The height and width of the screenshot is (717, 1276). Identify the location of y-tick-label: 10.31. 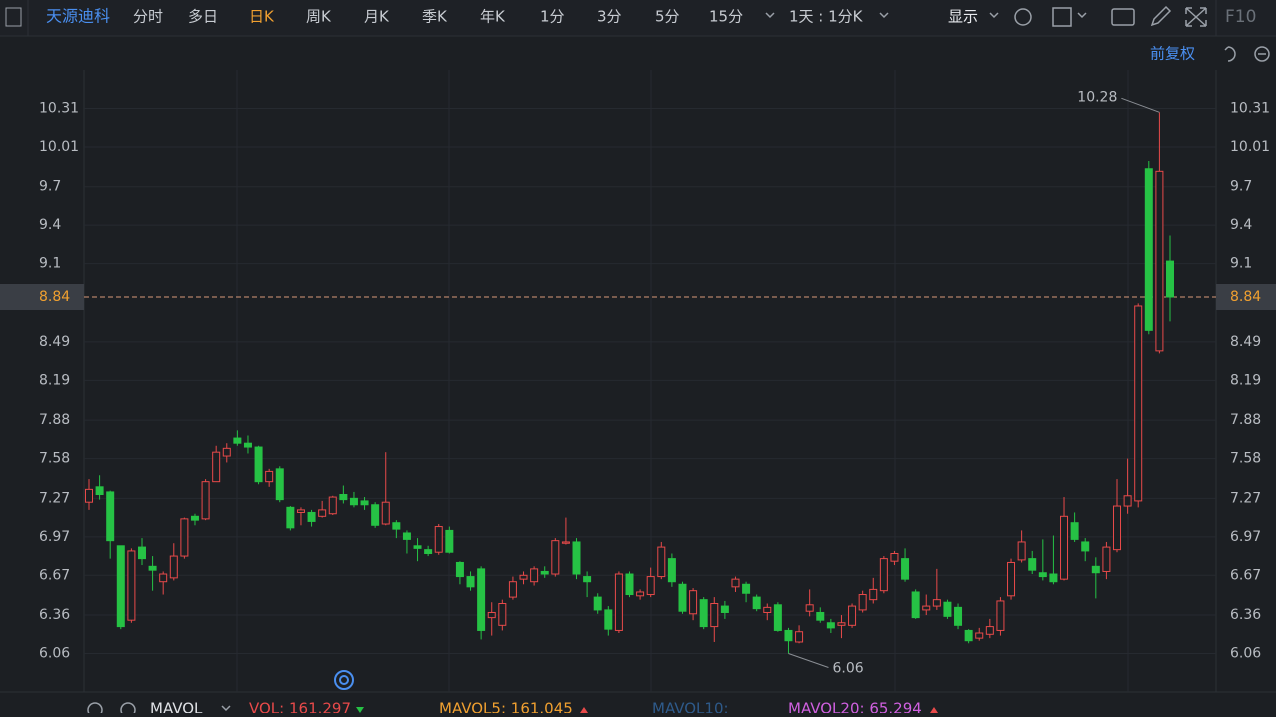
(1250, 108).